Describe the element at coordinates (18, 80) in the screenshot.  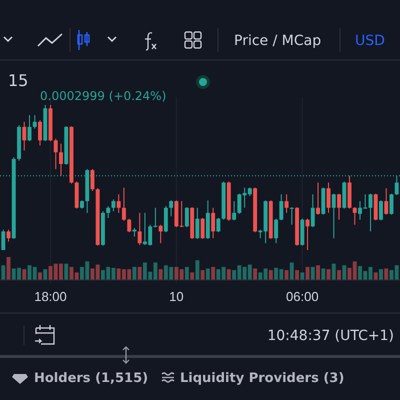
I see `text: 15` at that location.